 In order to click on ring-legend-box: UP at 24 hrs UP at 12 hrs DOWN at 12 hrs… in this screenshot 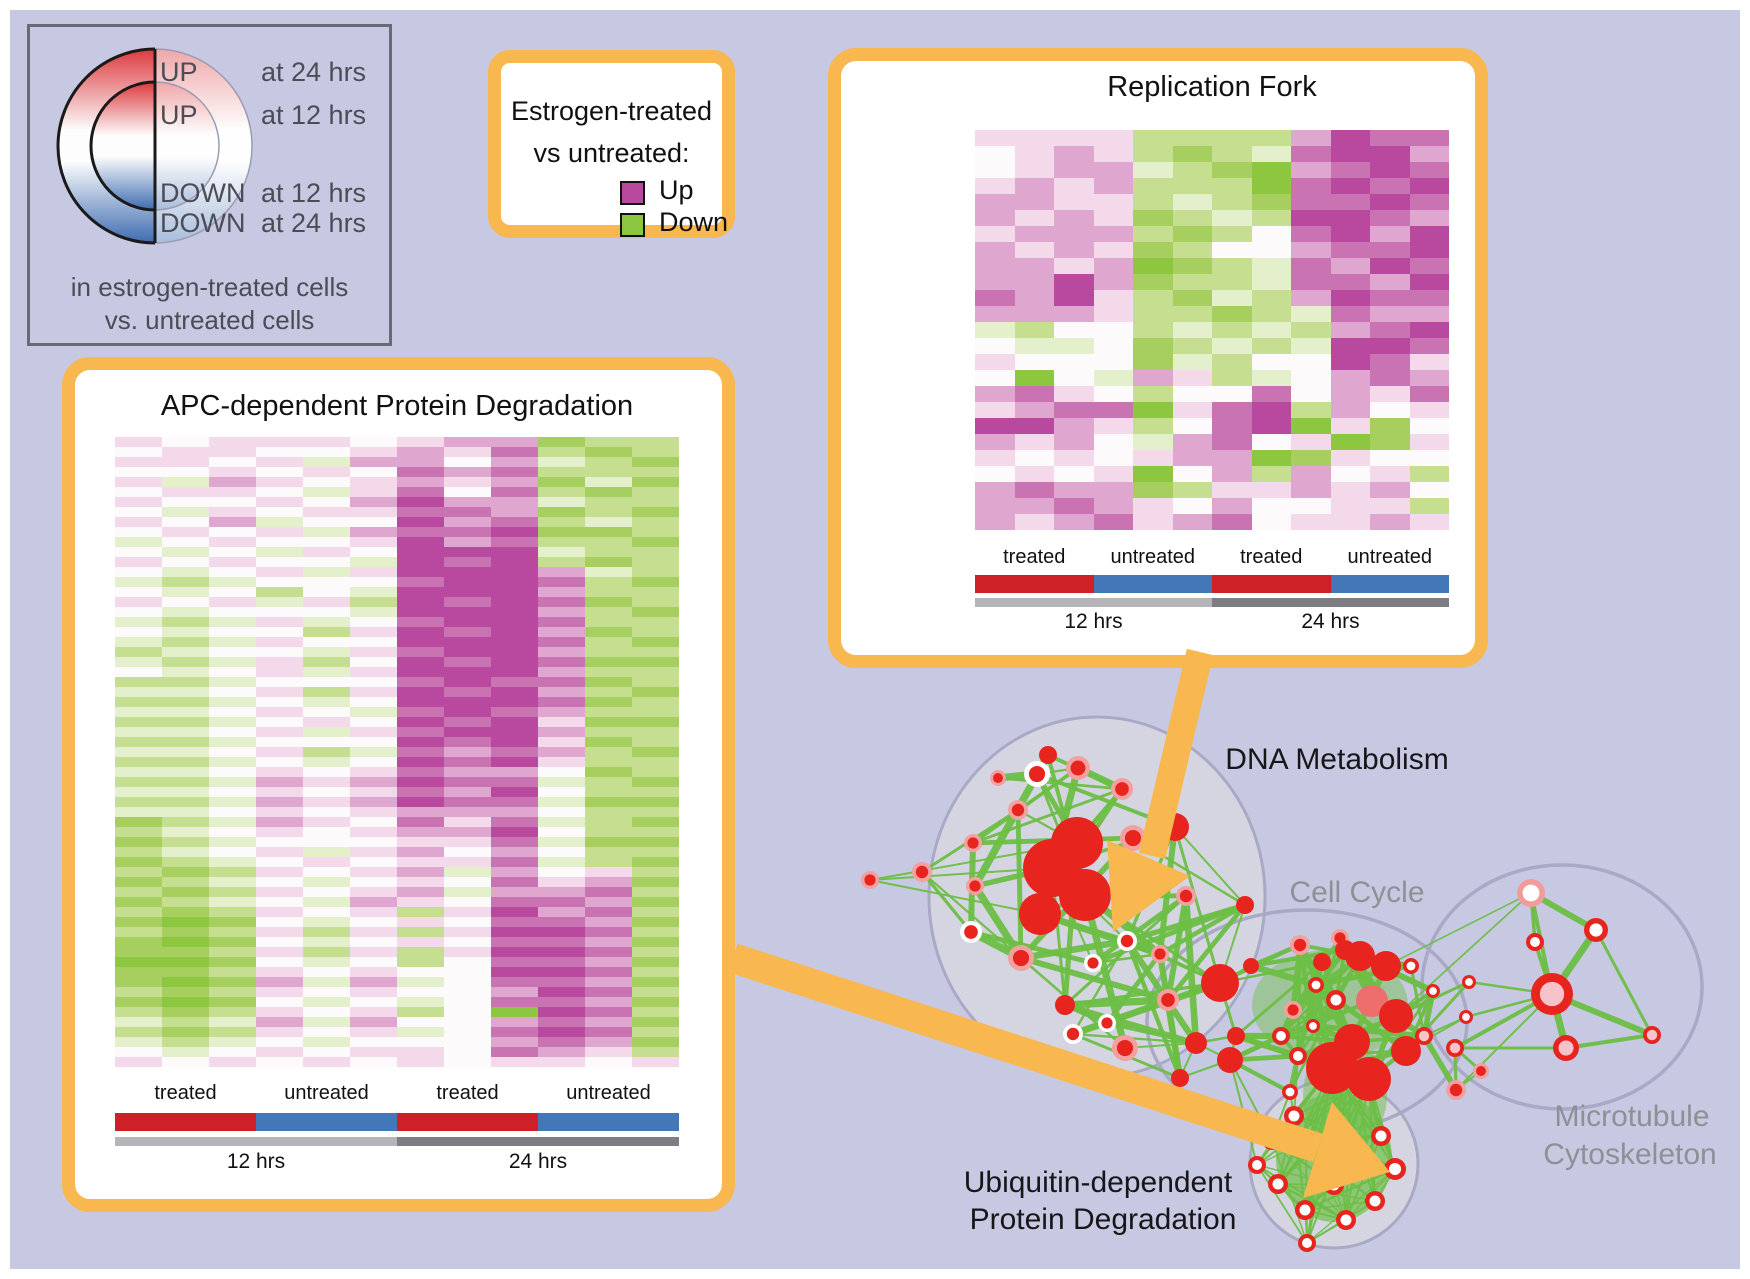, I will do `click(209, 185)`.